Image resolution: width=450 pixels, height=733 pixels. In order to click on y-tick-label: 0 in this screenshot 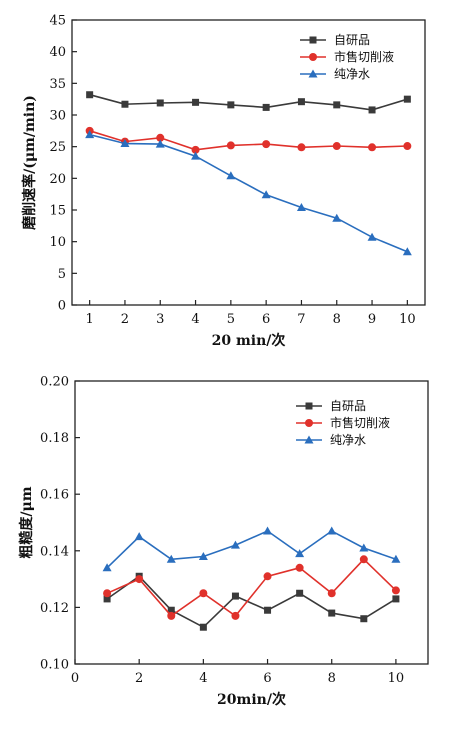, I will do `click(62, 306)`.